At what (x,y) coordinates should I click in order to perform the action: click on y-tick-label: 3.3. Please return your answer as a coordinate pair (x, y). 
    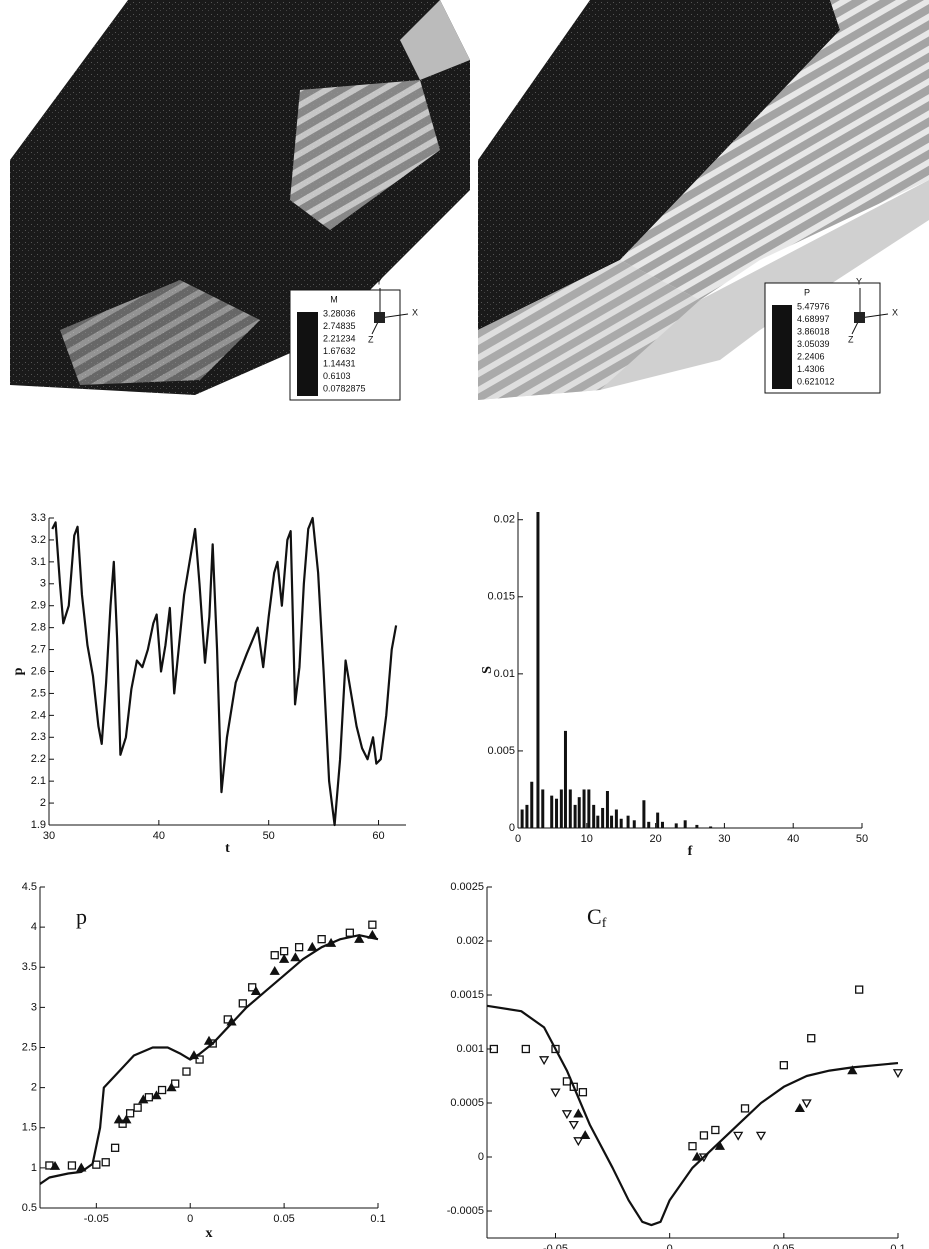
    Looking at the image, I should click on (38, 518).